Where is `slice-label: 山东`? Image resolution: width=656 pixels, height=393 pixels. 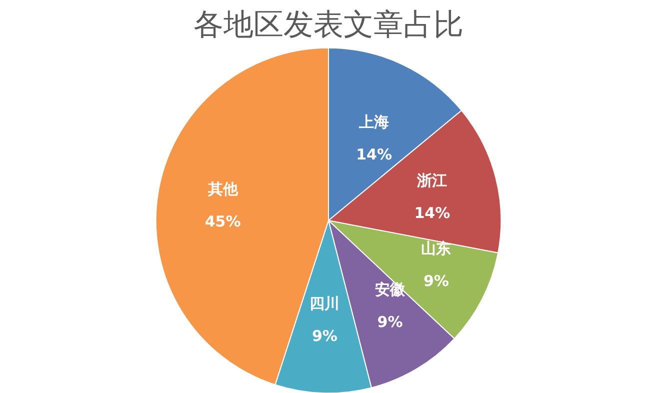 slice-label: 山东 is located at coordinates (436, 249).